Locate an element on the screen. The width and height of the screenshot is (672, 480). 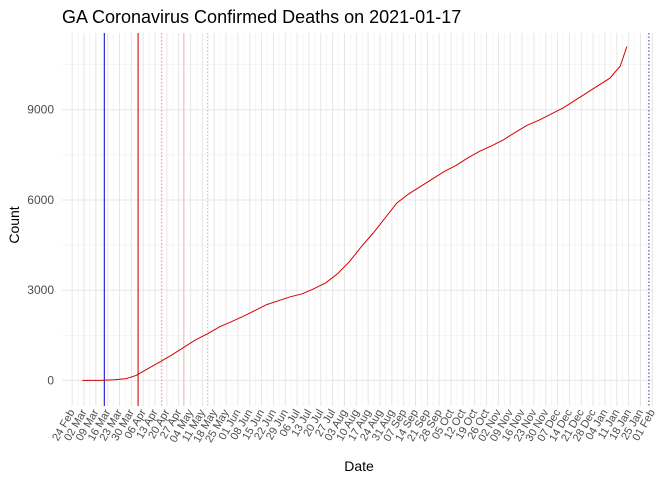
x-axis-title: Date is located at coordinates (359, 466).